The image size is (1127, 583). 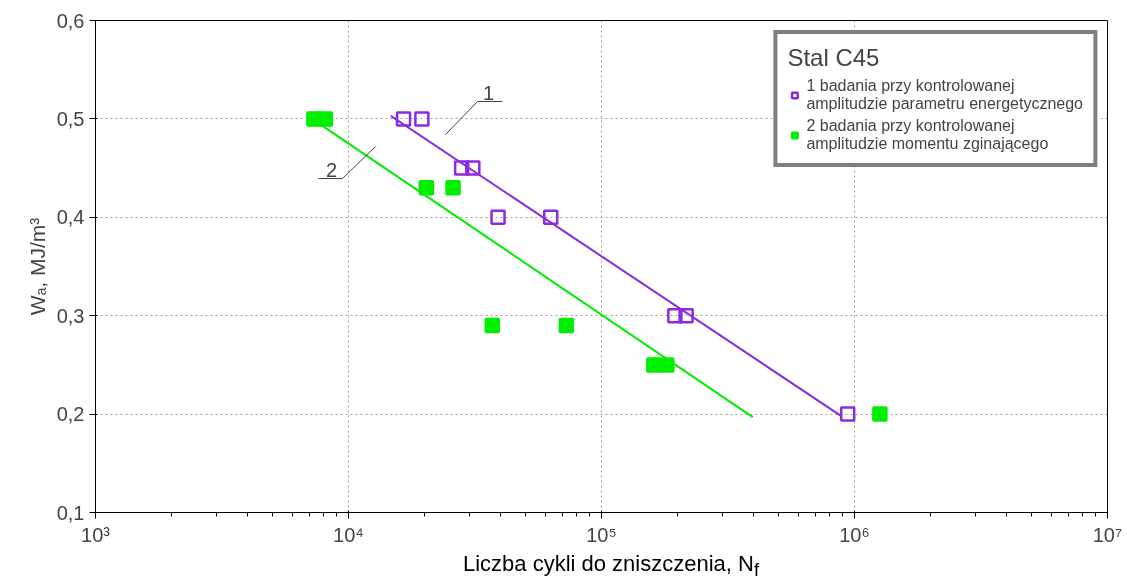 What do you see at coordinates (70, 315) in the screenshot?
I see `y-tick-label: 0,3` at bounding box center [70, 315].